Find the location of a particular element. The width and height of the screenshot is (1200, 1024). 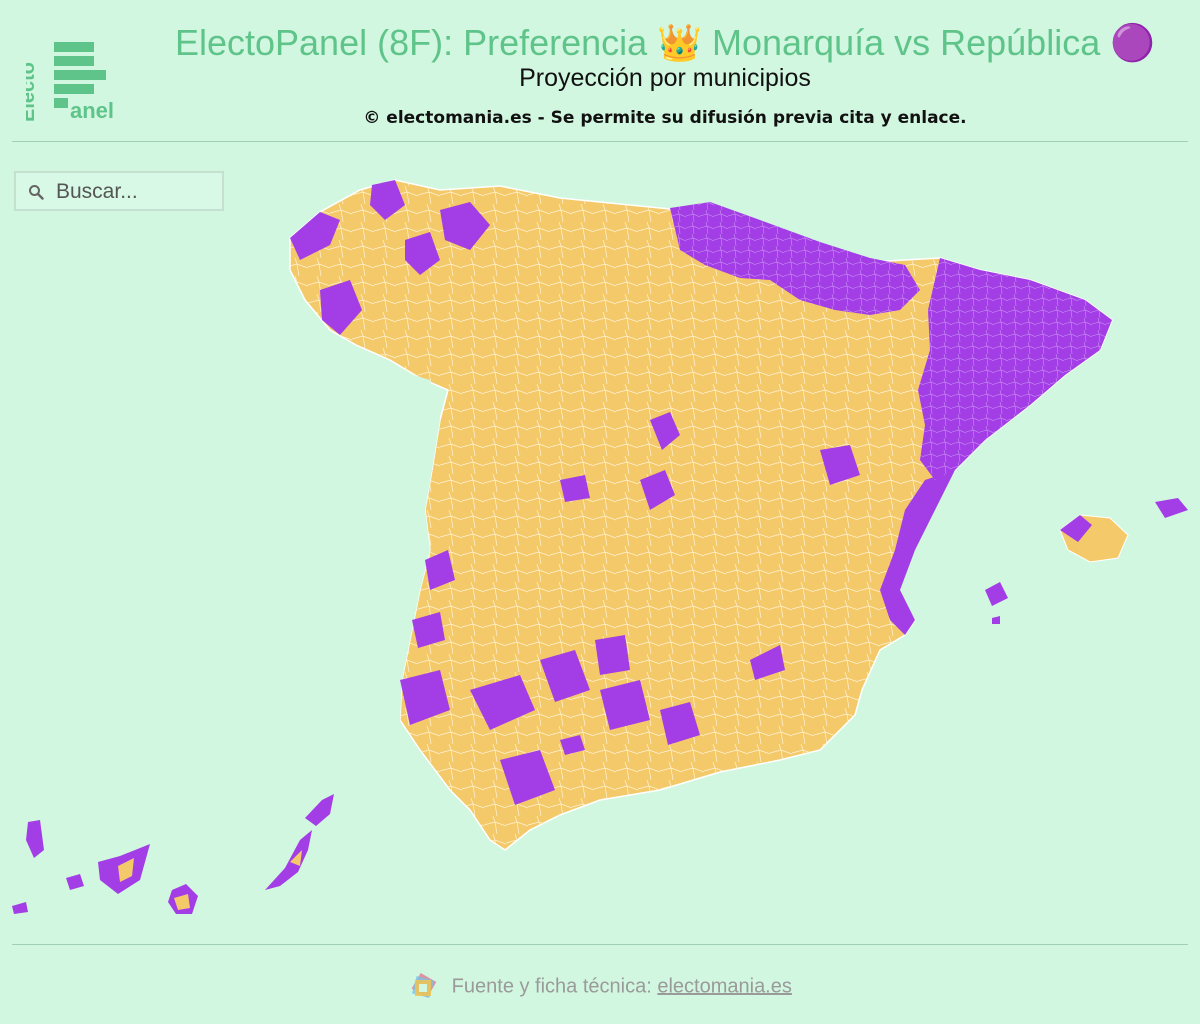

footer: Fuente y ficha técnica: electomania.es is located at coordinates (600, 987).